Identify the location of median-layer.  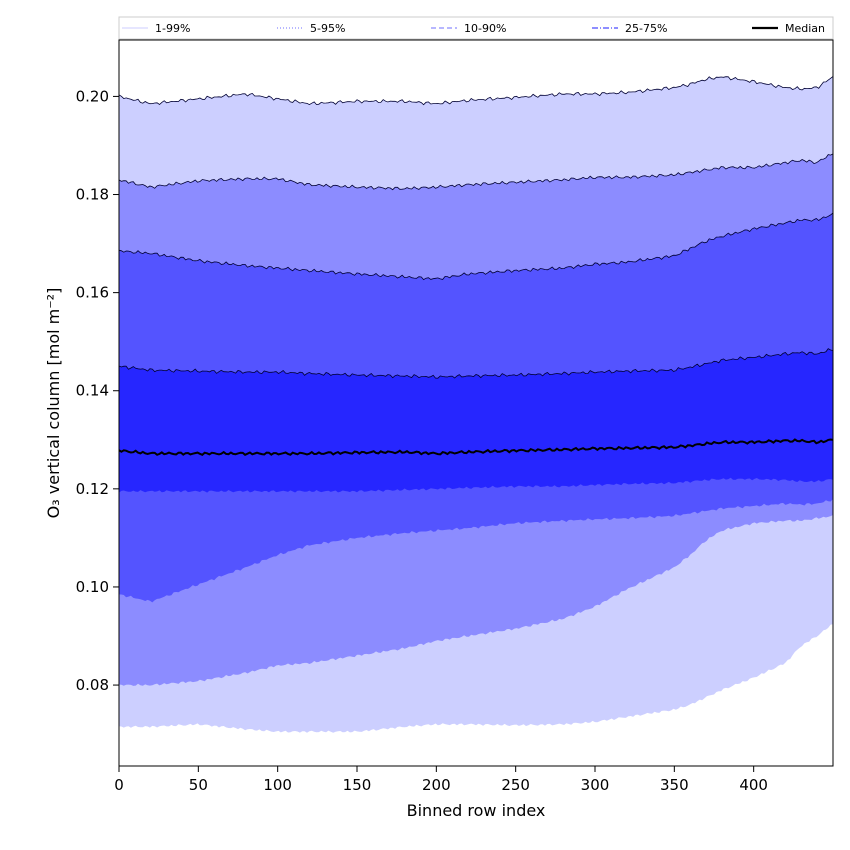
(476, 447).